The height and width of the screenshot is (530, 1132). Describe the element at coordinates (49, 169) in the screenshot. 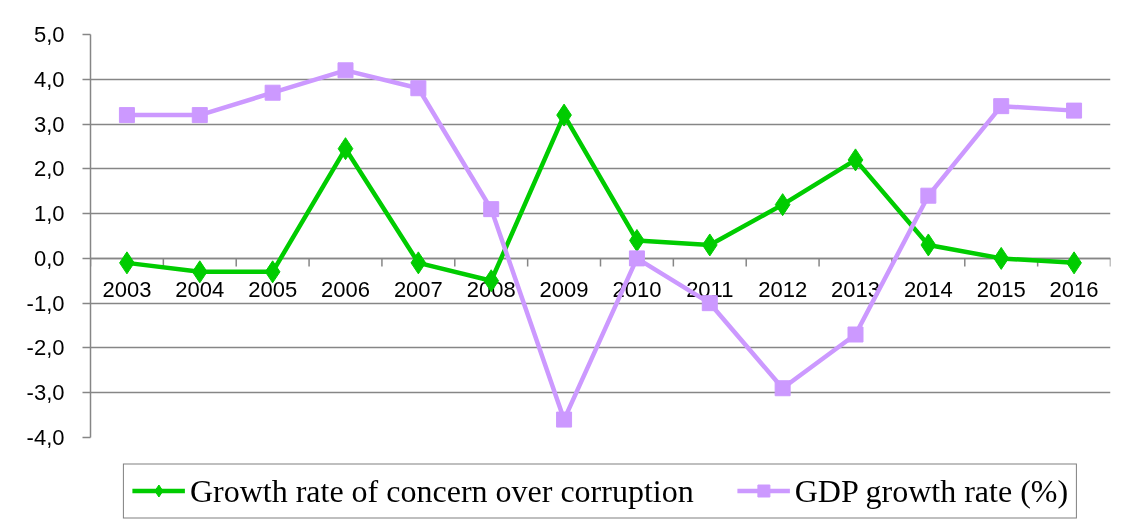

I see `y-tick-label: 2,0` at that location.